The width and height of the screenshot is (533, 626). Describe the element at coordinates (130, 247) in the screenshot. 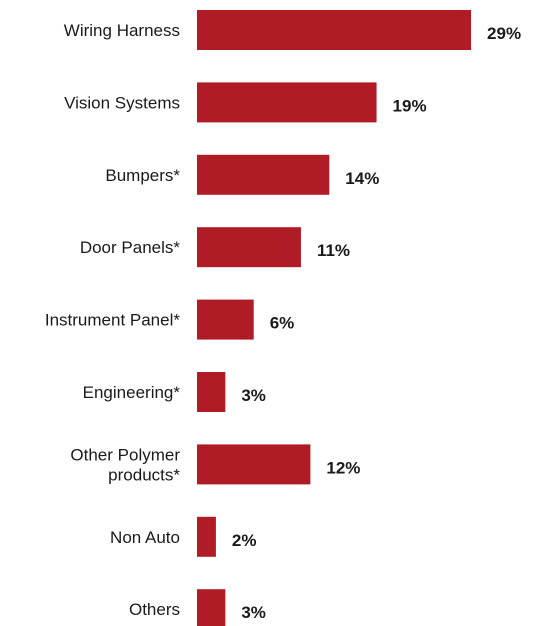

I see `category-label: Door Panels*` at that location.